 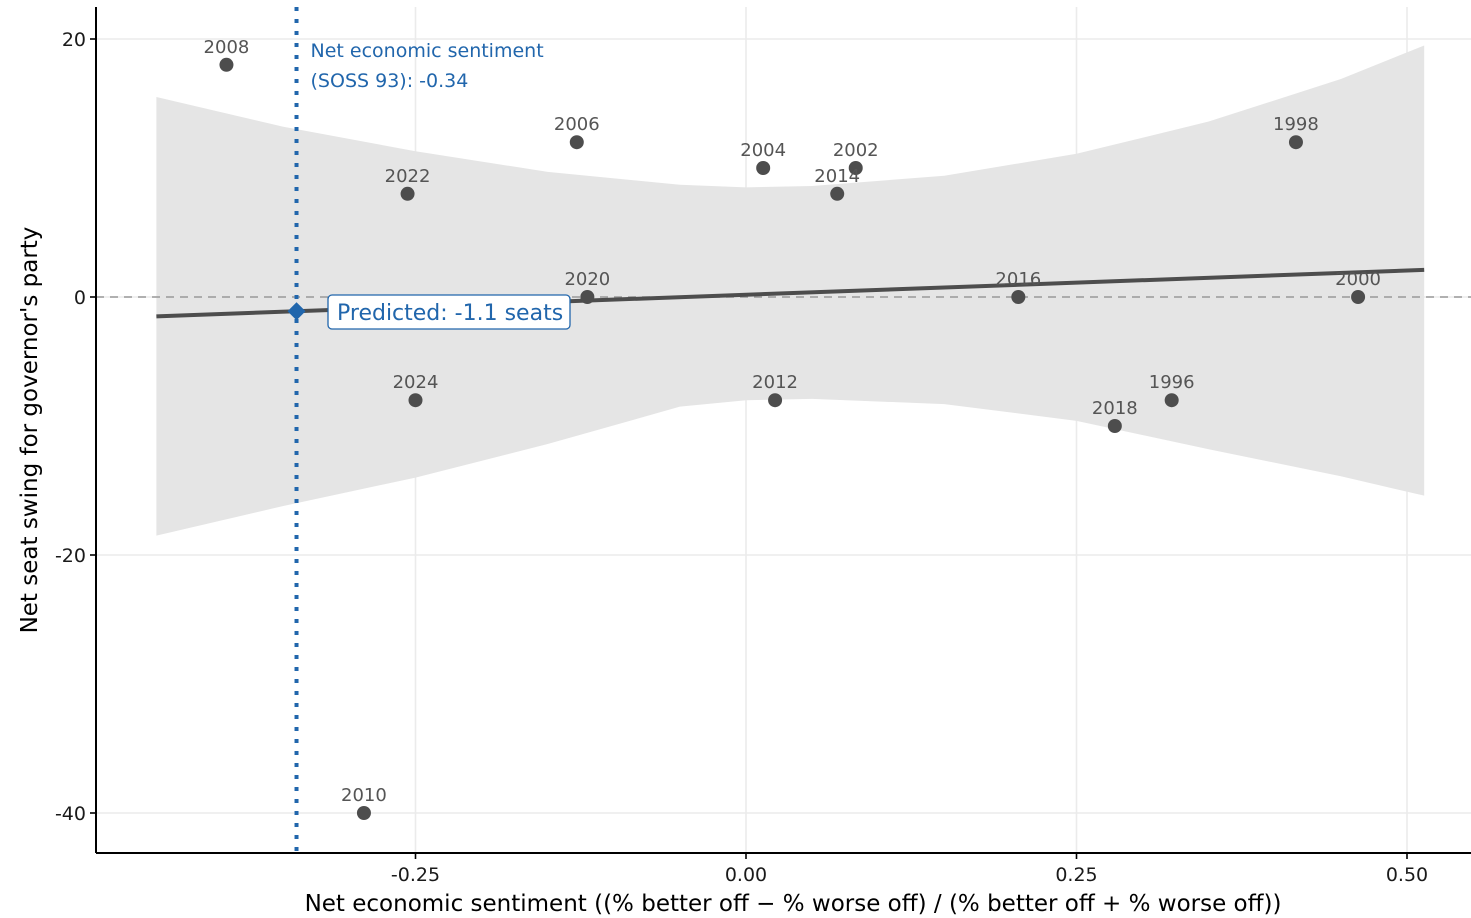 What do you see at coordinates (577, 124) in the screenshot?
I see `data-point-label: 2006` at bounding box center [577, 124].